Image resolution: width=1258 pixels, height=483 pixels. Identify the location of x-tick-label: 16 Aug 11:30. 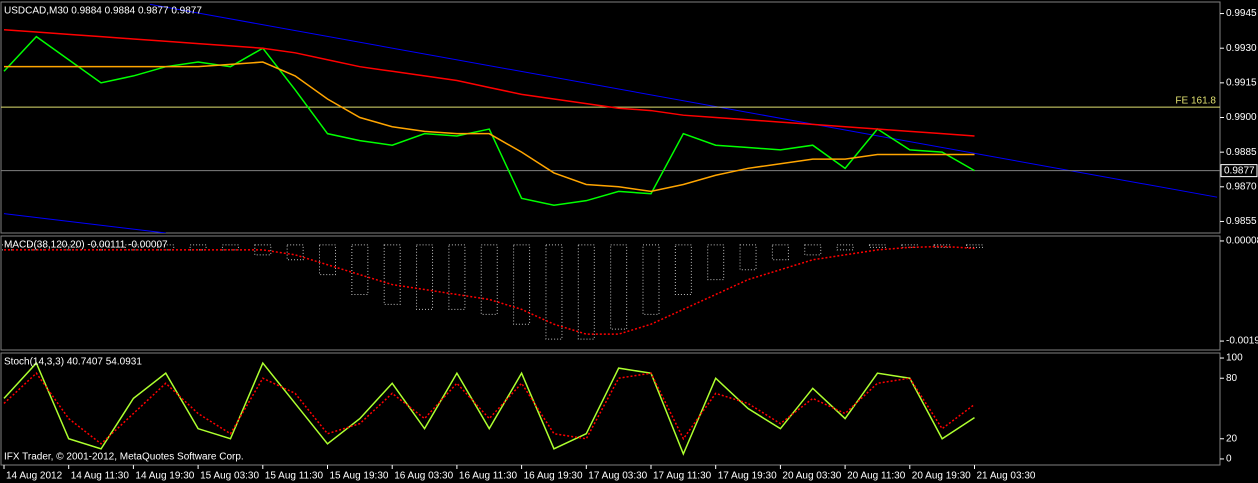
(488, 476).